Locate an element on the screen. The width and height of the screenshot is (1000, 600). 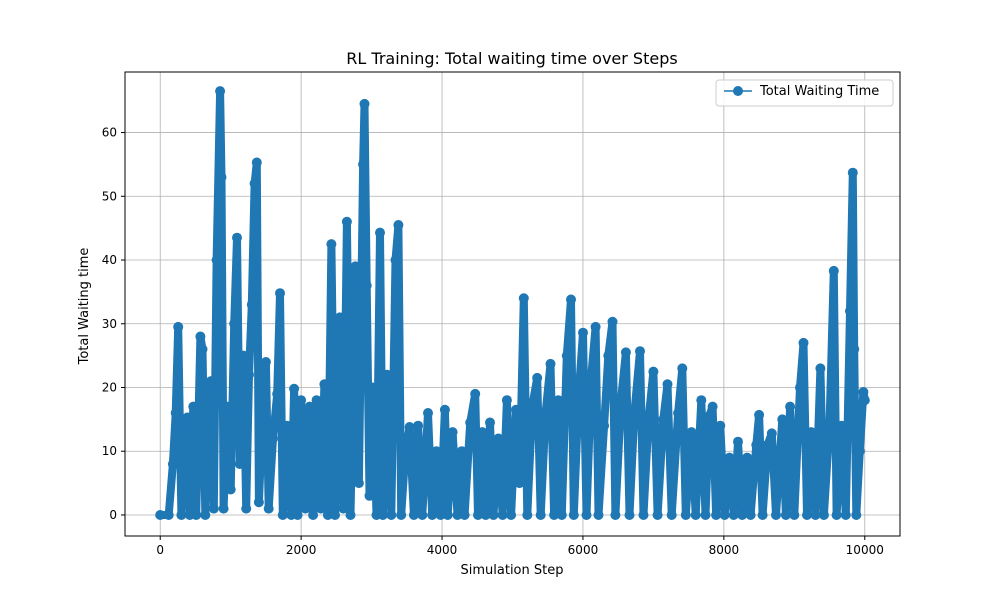
y-tick-label: 0 is located at coordinates (113, 515).